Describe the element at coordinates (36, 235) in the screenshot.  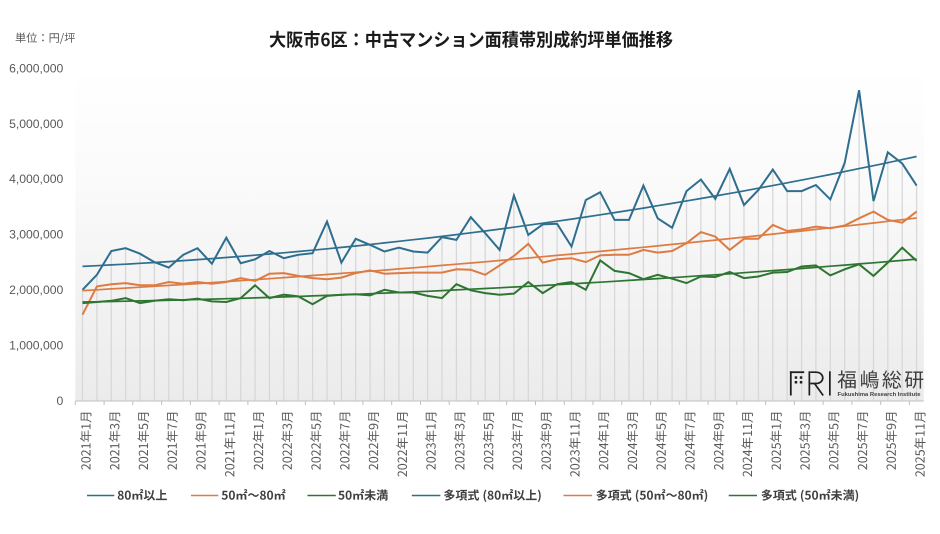
I see `svg-text: 3,000,000` at that location.